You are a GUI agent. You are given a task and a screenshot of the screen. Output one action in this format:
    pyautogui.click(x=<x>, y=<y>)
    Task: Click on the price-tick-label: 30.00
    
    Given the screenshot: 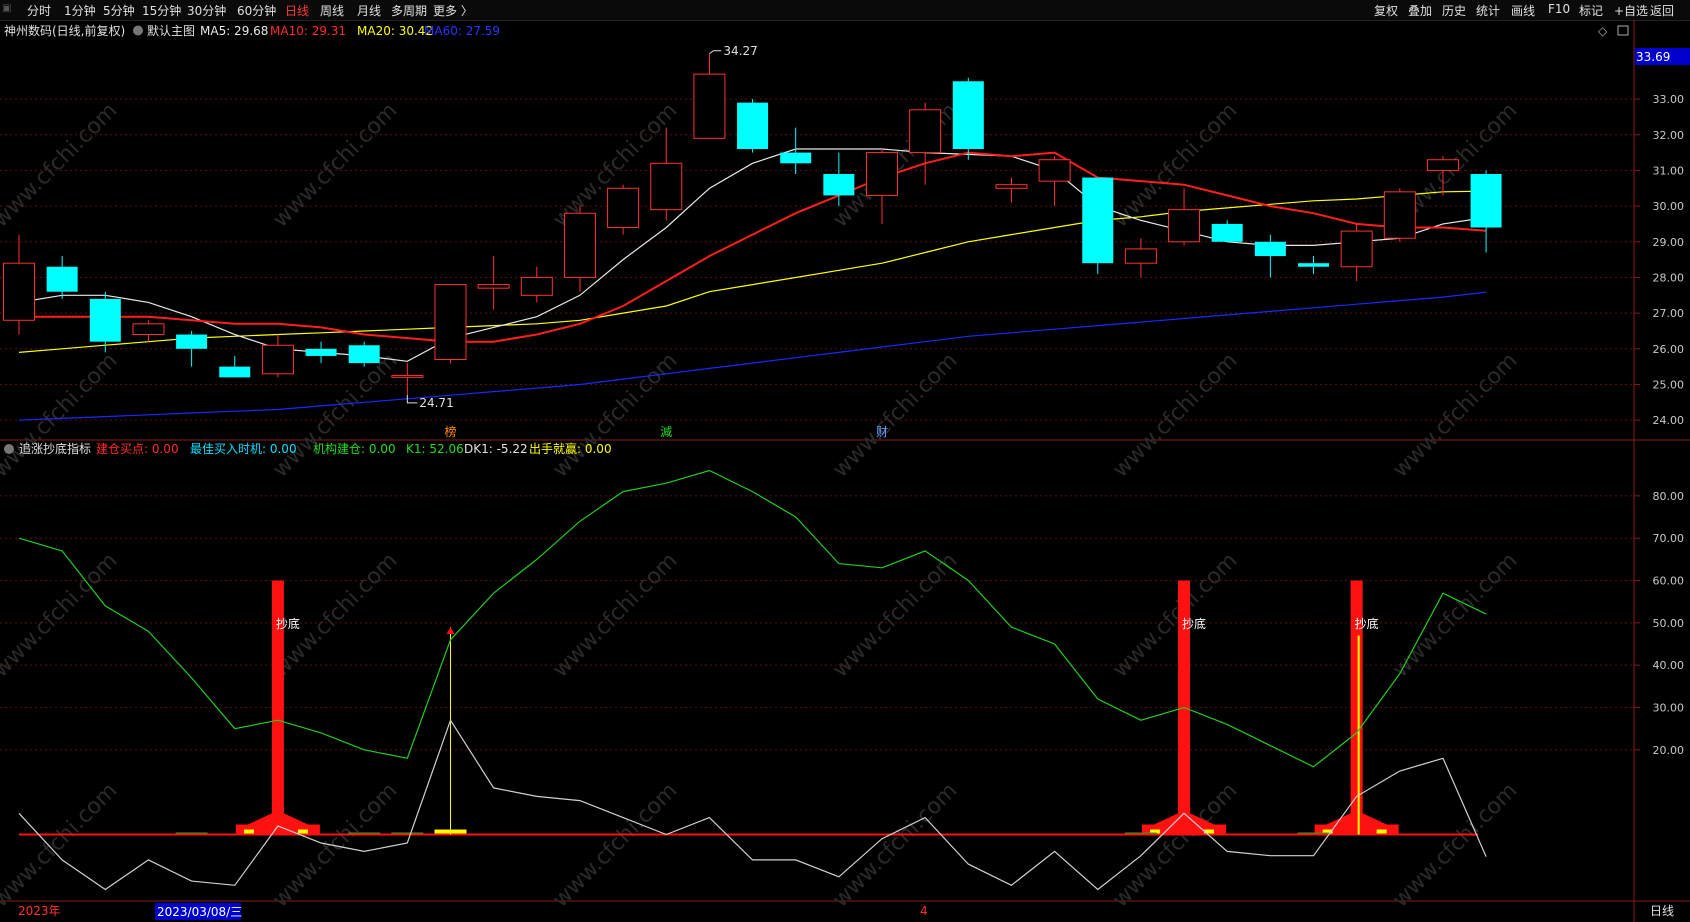 What is the action you would take?
    pyautogui.click(x=1669, y=206)
    